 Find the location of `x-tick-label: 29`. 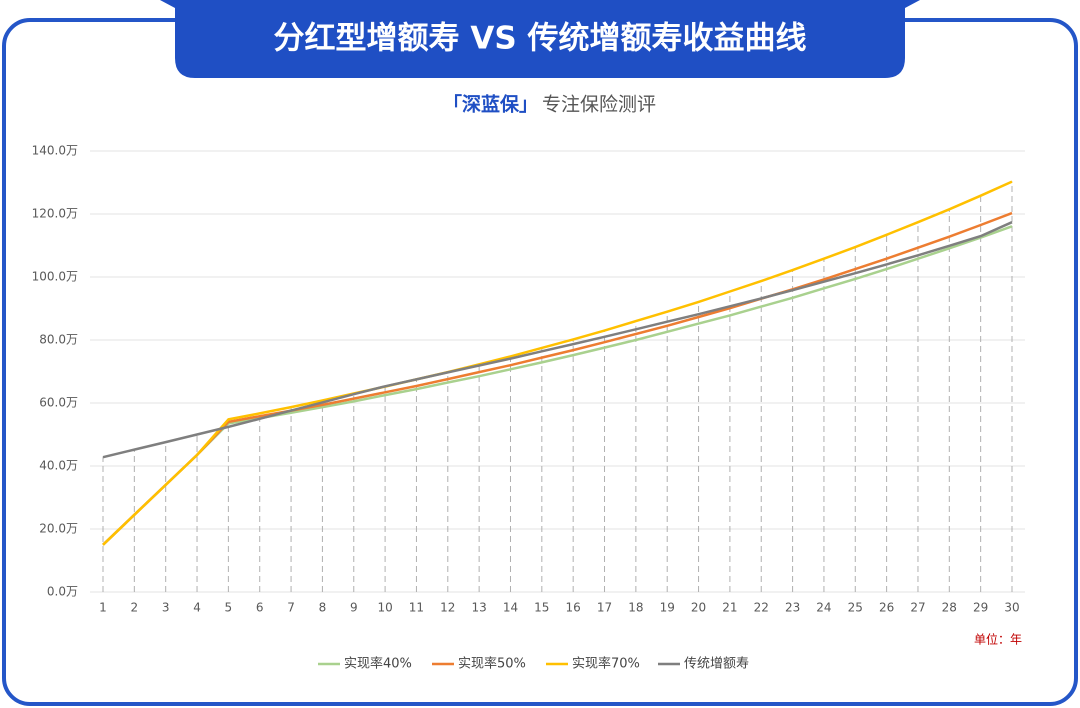

x-tick-label: 29 is located at coordinates (980, 608).